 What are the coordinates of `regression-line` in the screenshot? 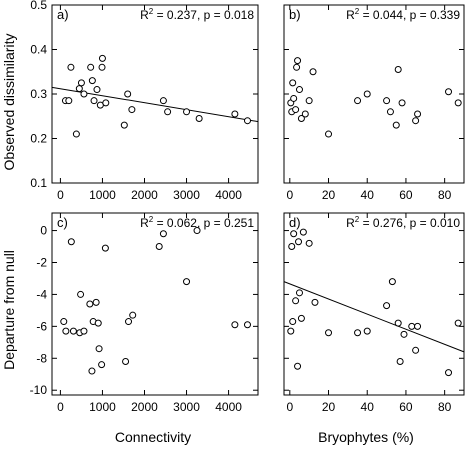 It's located at (374, 317).